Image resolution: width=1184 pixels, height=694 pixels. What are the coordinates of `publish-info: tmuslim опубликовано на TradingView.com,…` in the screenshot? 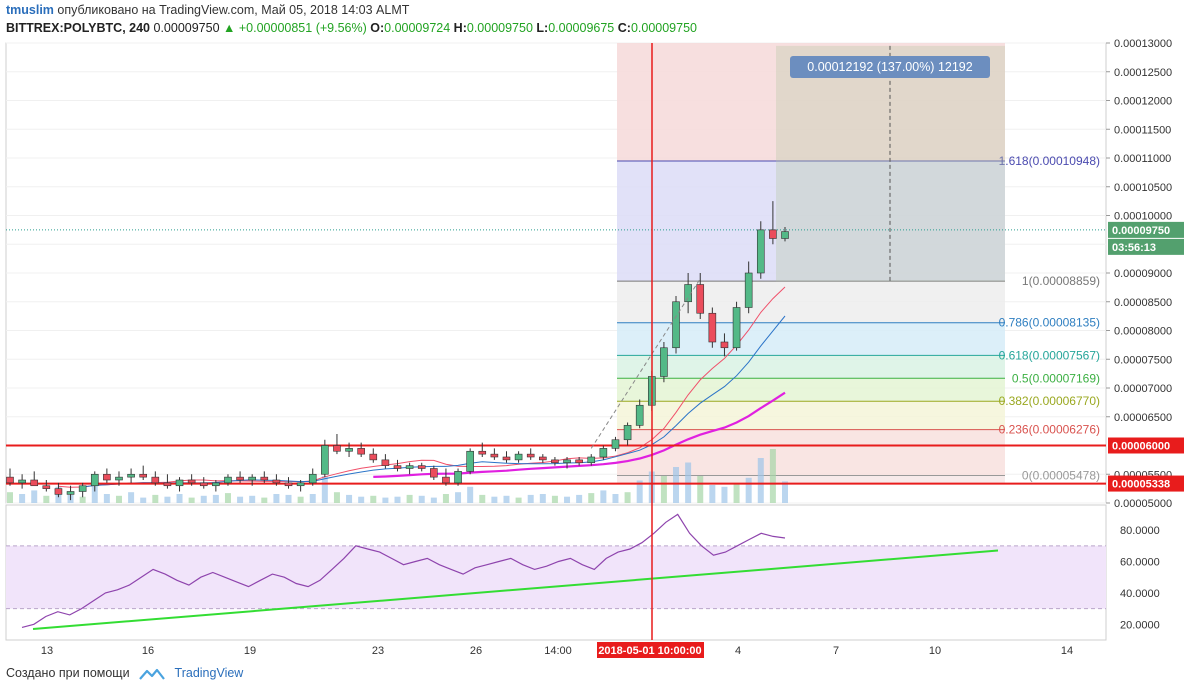 It's located at (207, 10).